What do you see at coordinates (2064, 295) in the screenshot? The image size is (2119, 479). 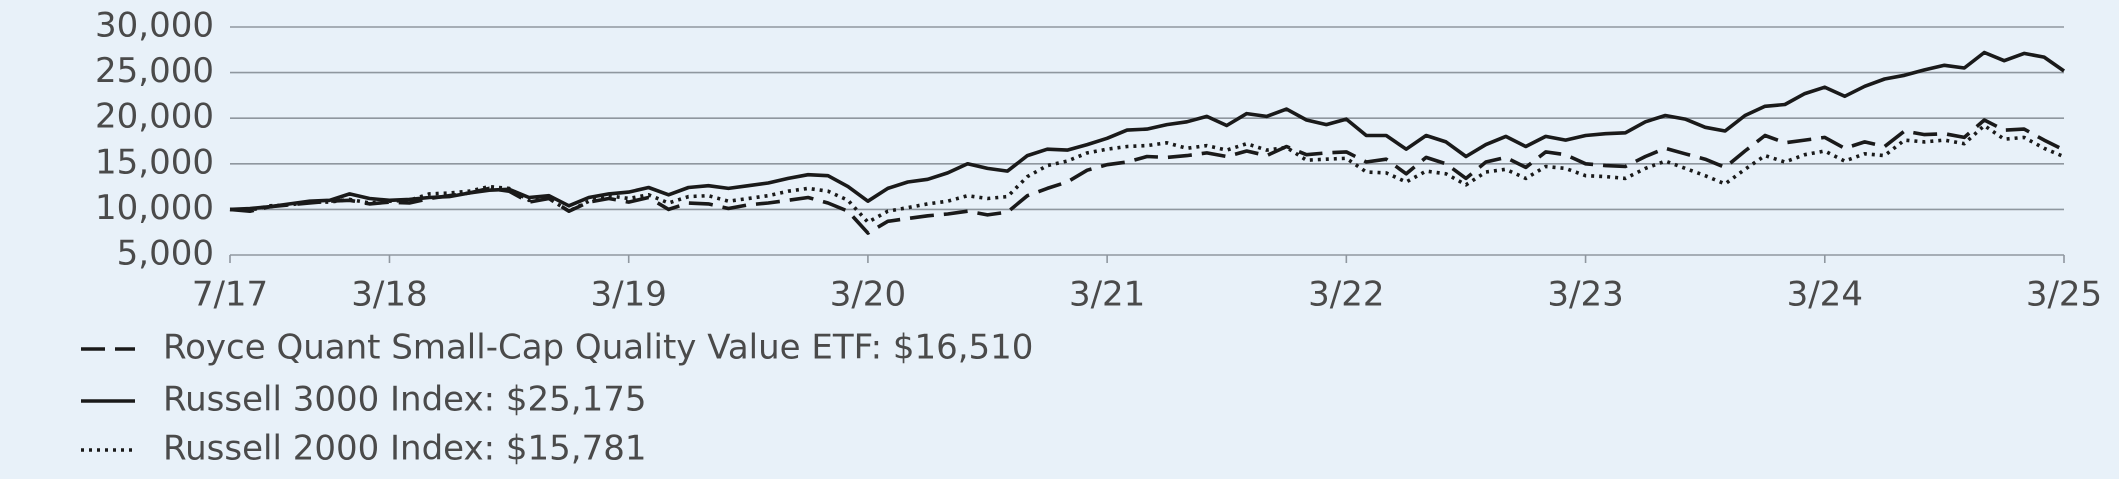 I see `x-tick-label: 3/25` at bounding box center [2064, 295].